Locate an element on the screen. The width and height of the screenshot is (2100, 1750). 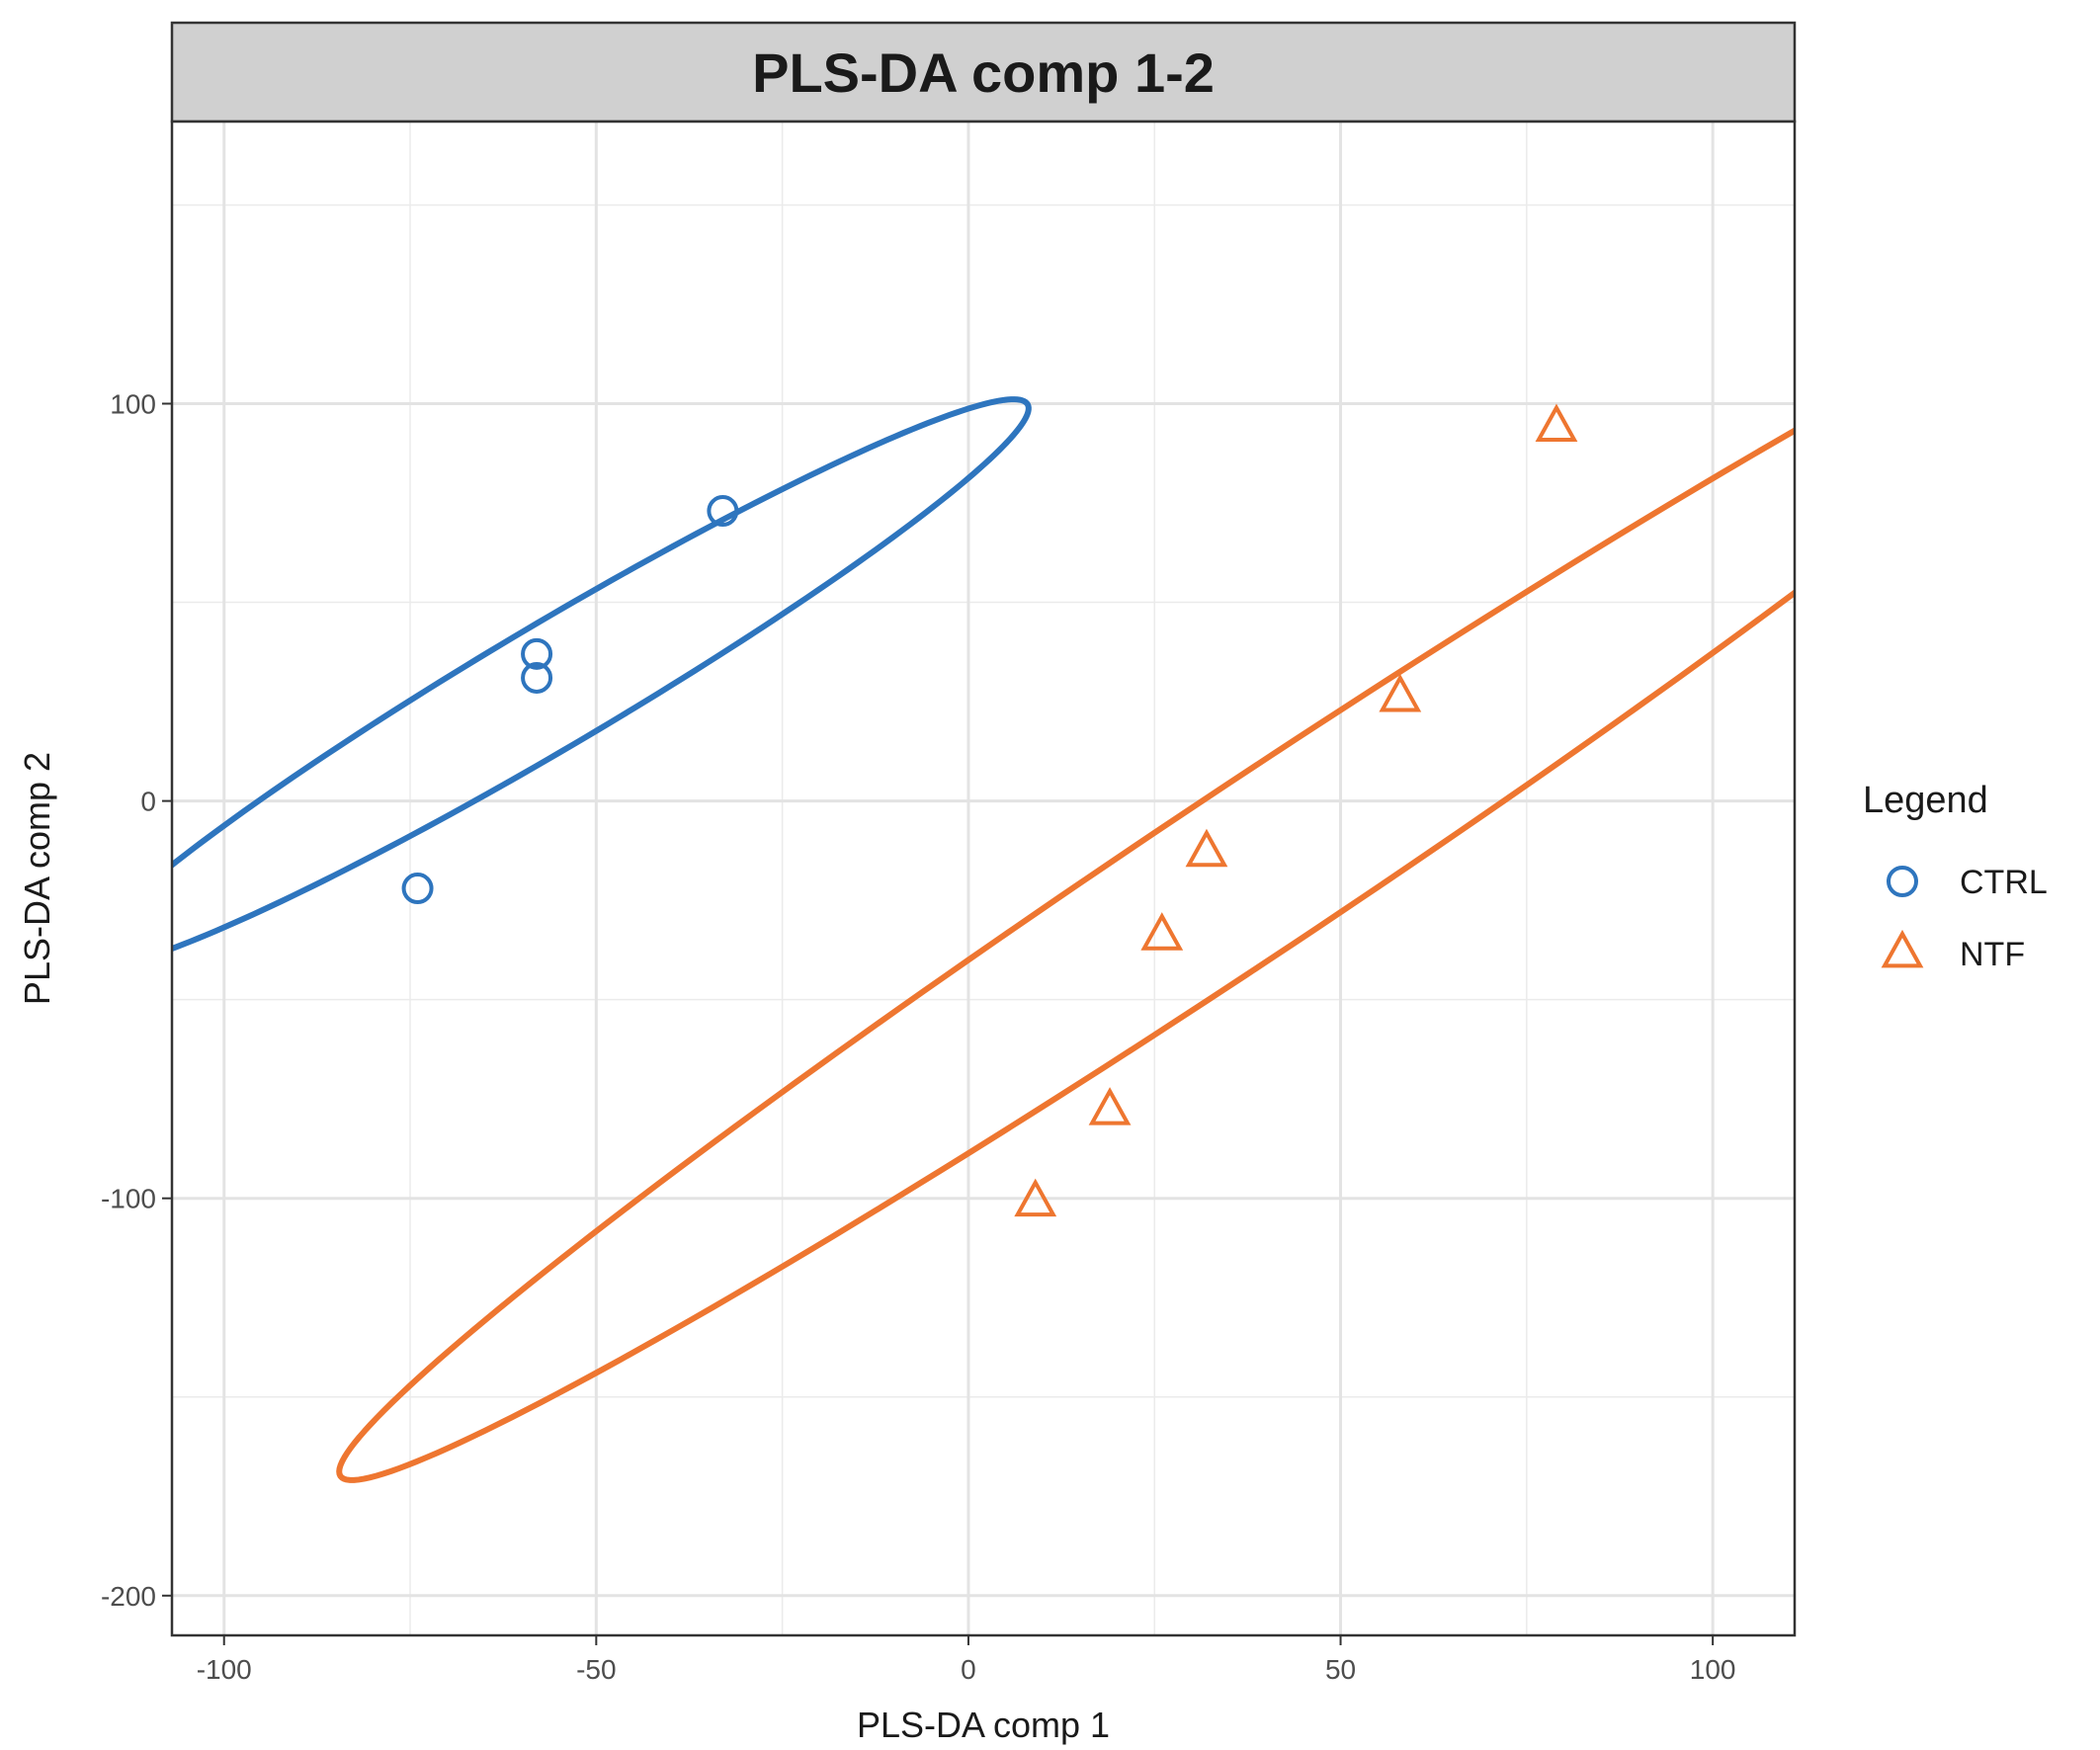
title-strip is located at coordinates (983, 72).